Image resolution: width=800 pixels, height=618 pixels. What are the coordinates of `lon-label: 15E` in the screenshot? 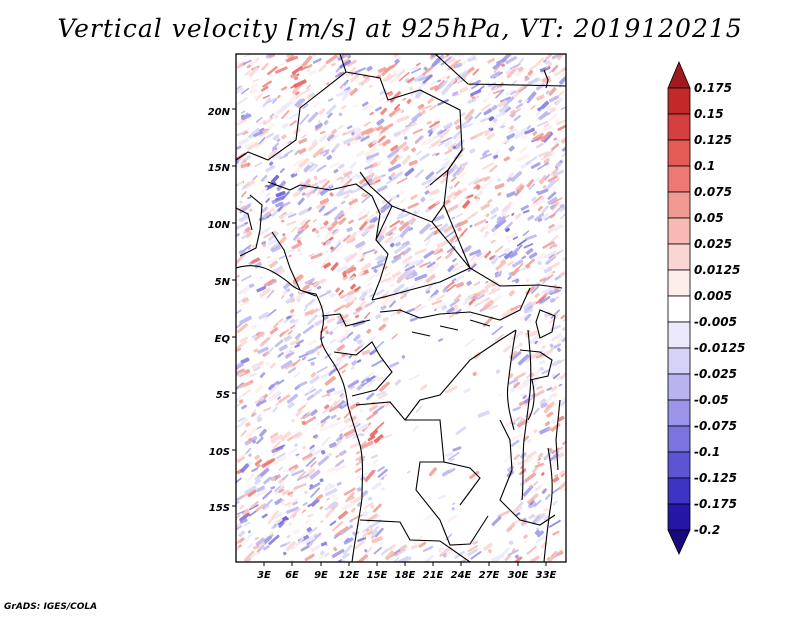 It's located at (377, 575).